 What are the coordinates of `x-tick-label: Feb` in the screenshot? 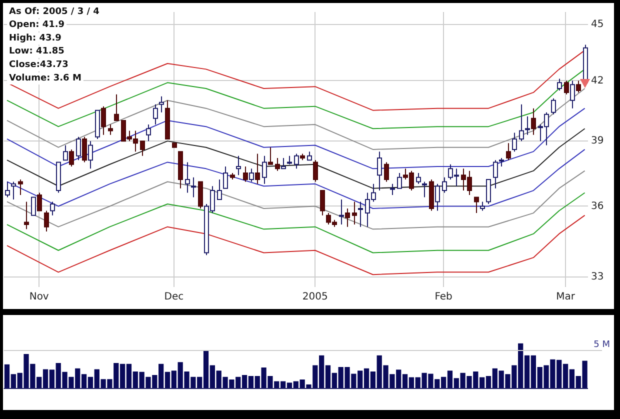 It's located at (443, 297).